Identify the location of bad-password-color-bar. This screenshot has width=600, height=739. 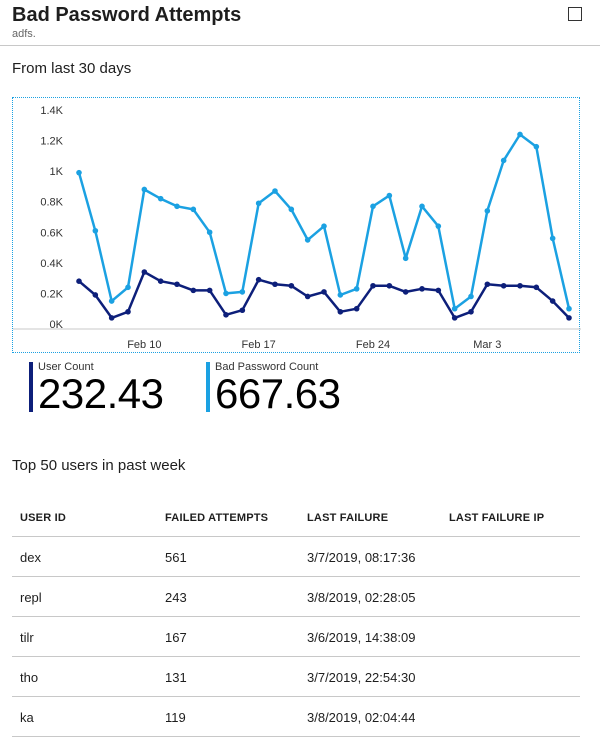
(208, 387).